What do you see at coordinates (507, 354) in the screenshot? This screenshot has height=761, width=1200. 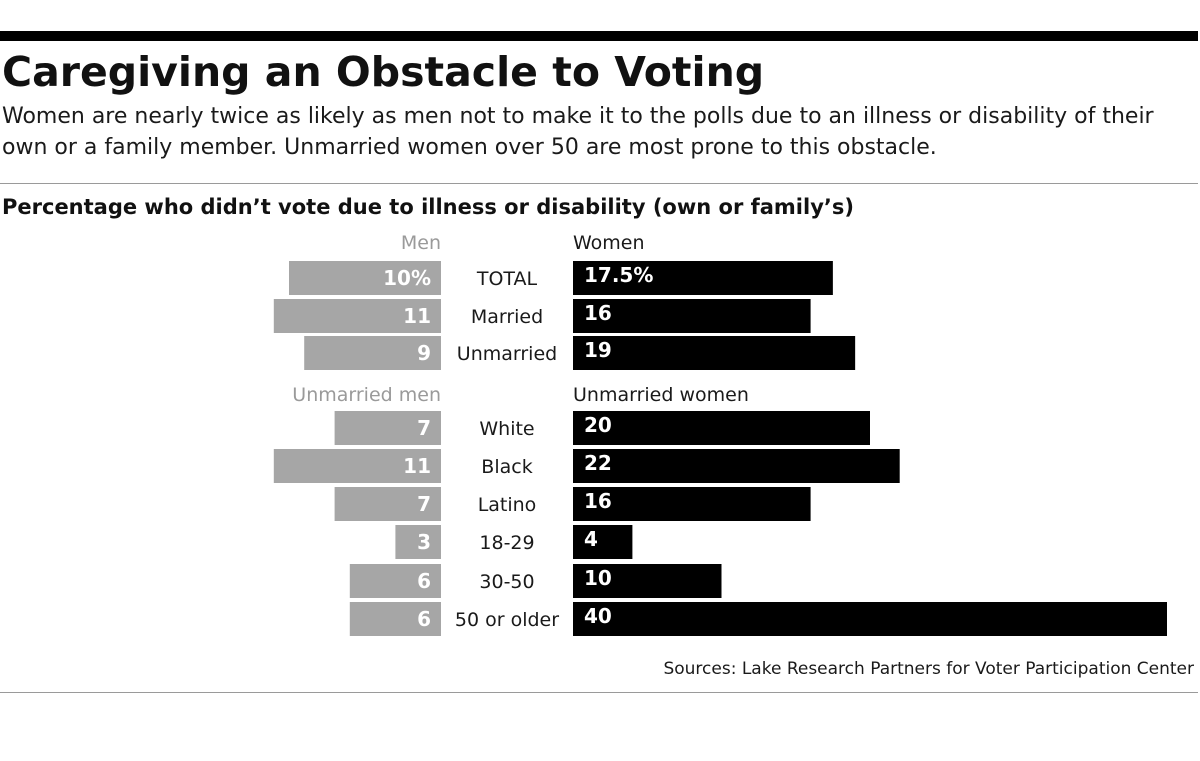 I see `category-label: Unmarried` at bounding box center [507, 354].